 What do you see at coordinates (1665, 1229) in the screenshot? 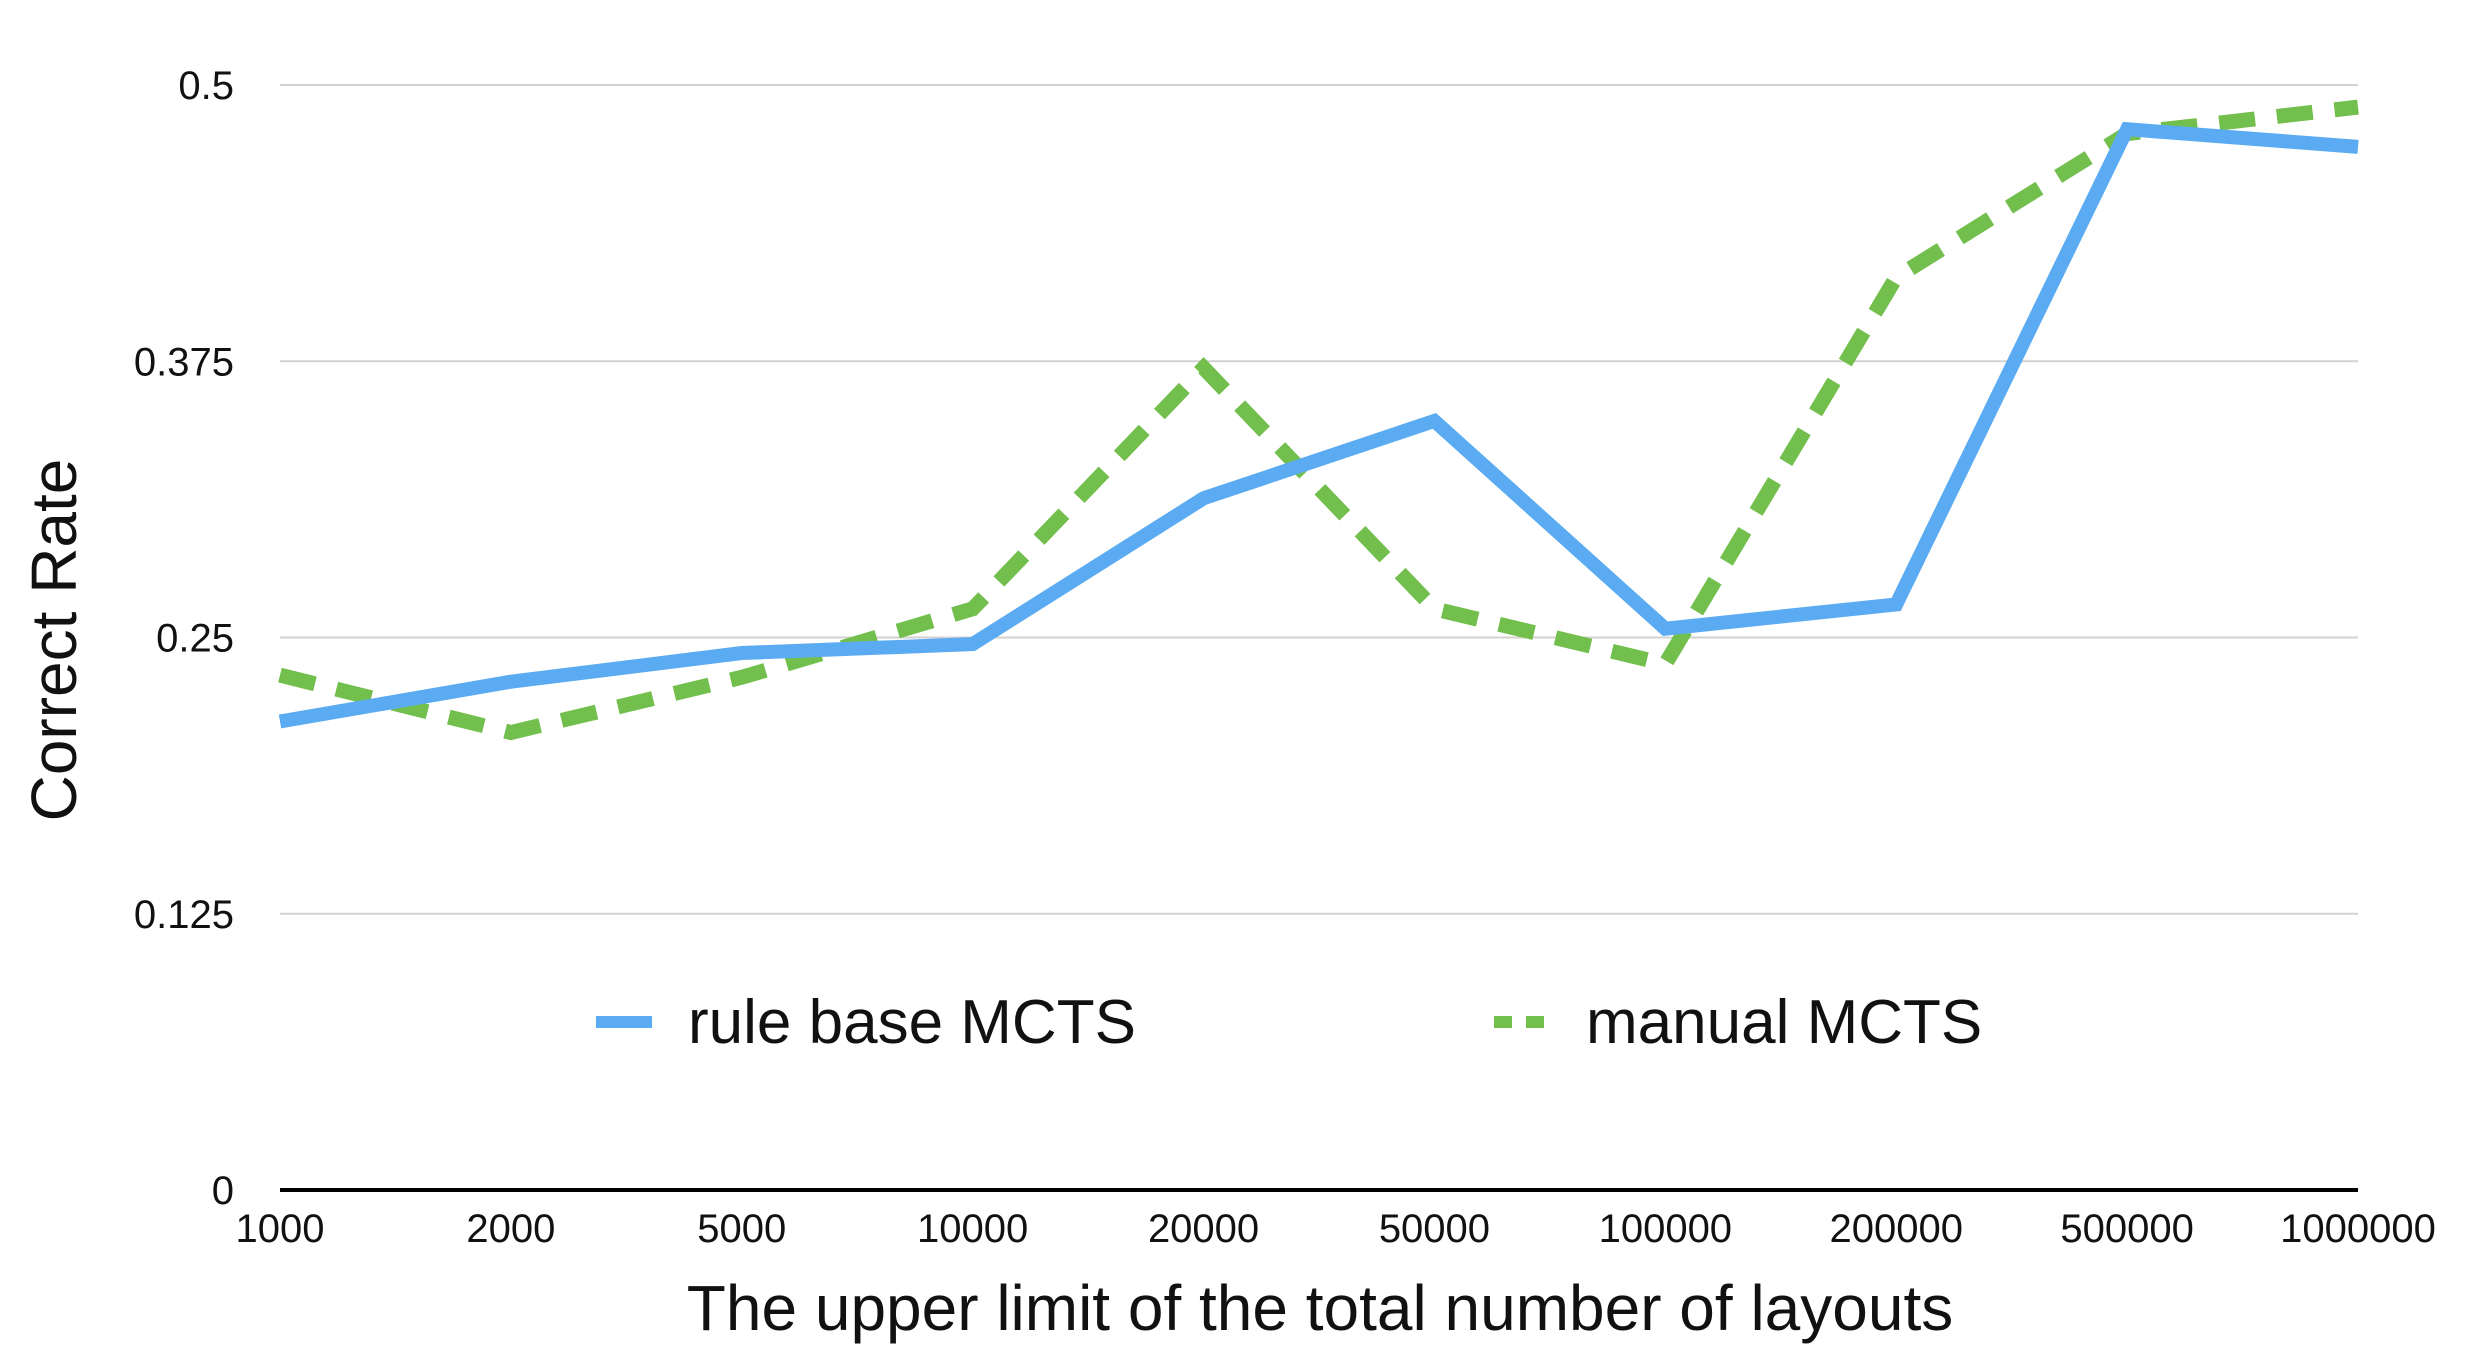
I see `x-tick-label: 100000` at bounding box center [1665, 1229].